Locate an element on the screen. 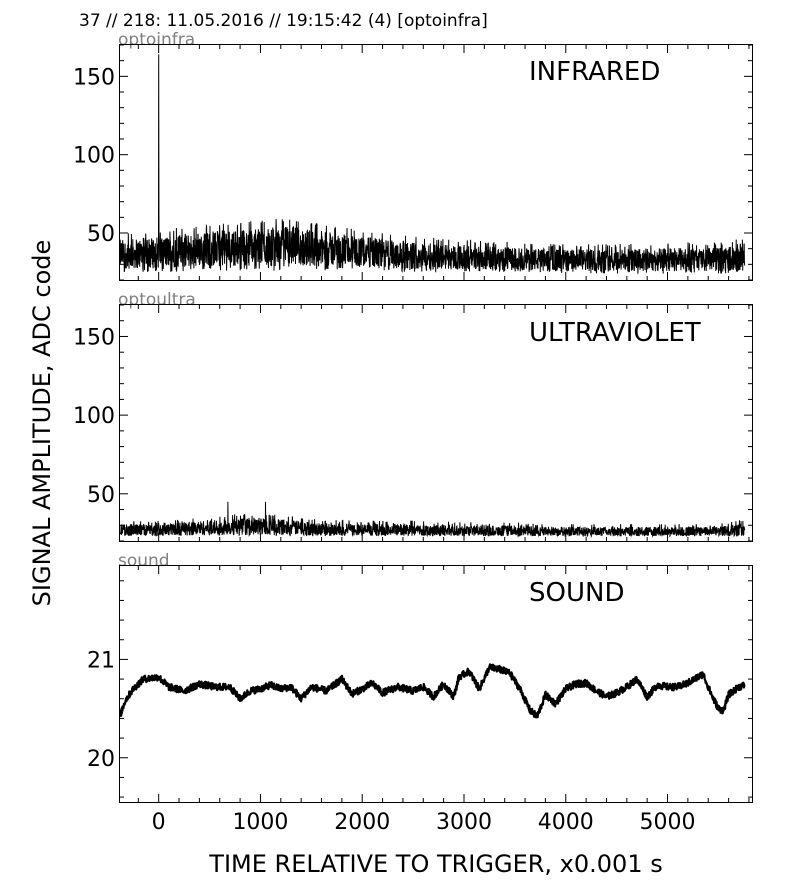  y-tick-label: 20 is located at coordinates (101, 759).